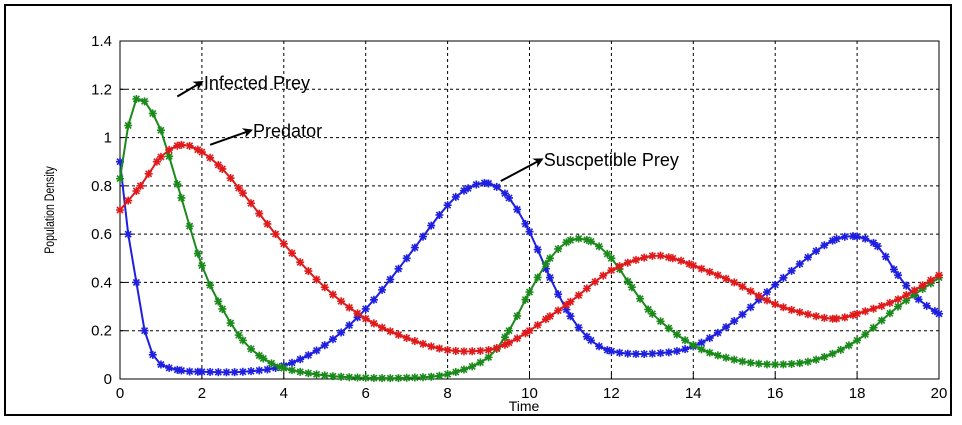 Image resolution: width=962 pixels, height=425 pixels. Describe the element at coordinates (101, 89) in the screenshot. I see `y-tick-label: 1.2` at that location.